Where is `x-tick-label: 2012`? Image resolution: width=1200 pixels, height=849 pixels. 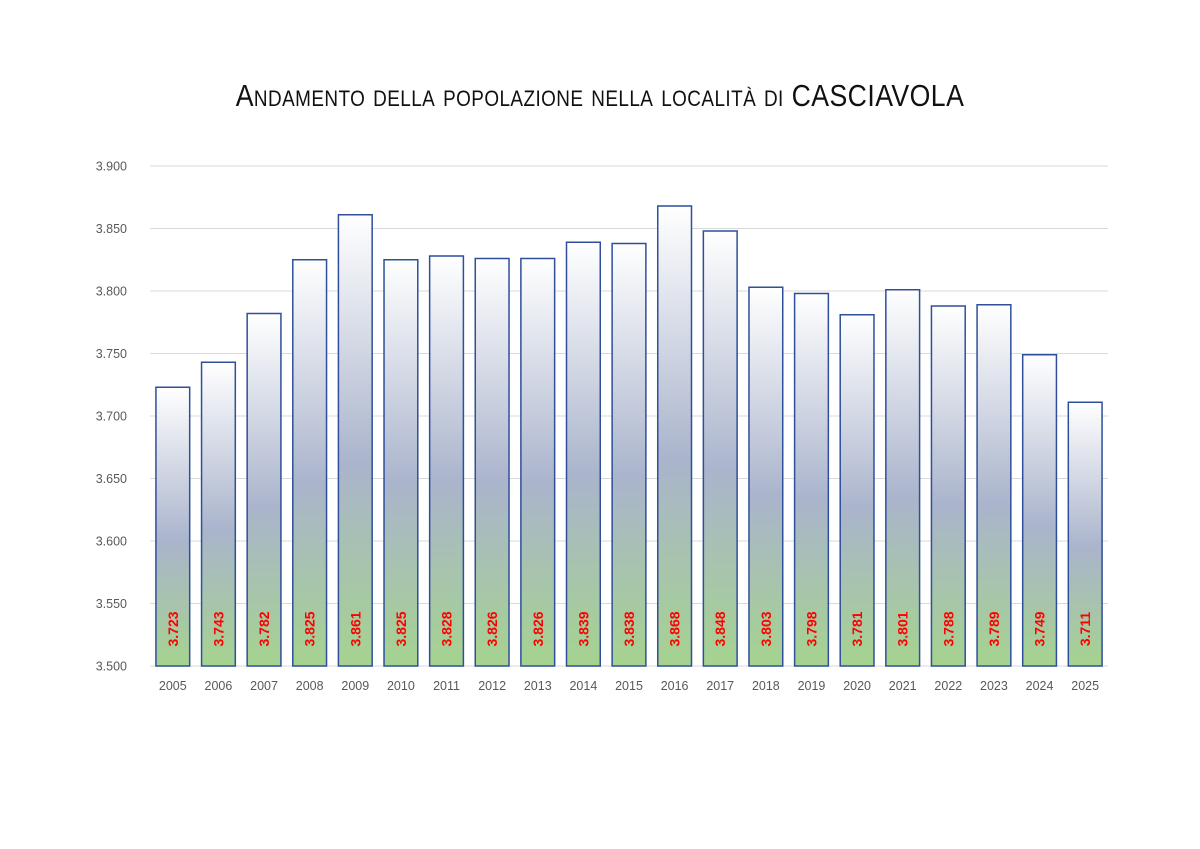 x-tick-label: 2012 is located at coordinates (492, 686).